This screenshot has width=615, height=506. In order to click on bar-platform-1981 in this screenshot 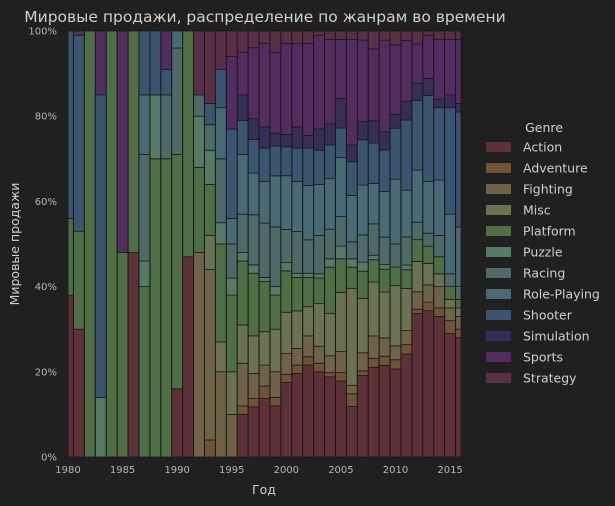, I will do `click(79, 280)`.